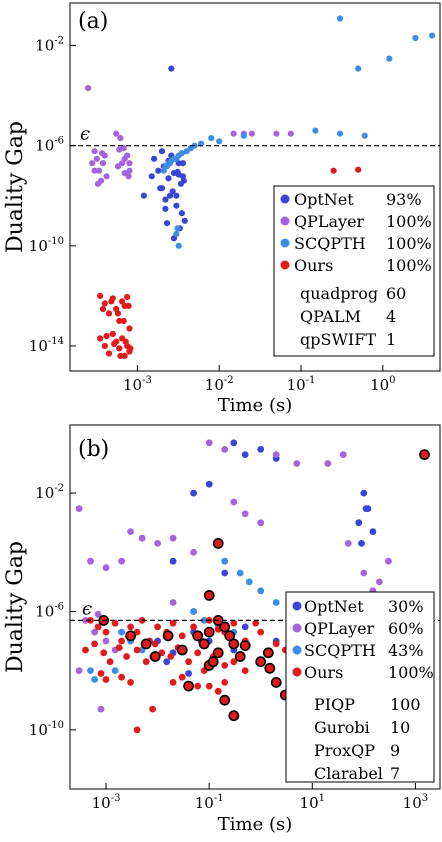 The image size is (442, 842). Describe the element at coordinates (334, 704) in the screenshot. I see `solver-b-row-1-name: PIQP` at that location.